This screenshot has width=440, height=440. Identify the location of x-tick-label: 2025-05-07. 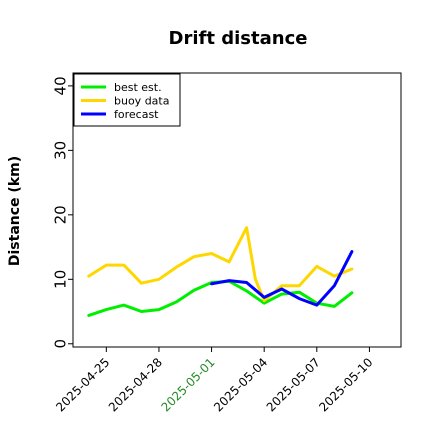
(293, 384).